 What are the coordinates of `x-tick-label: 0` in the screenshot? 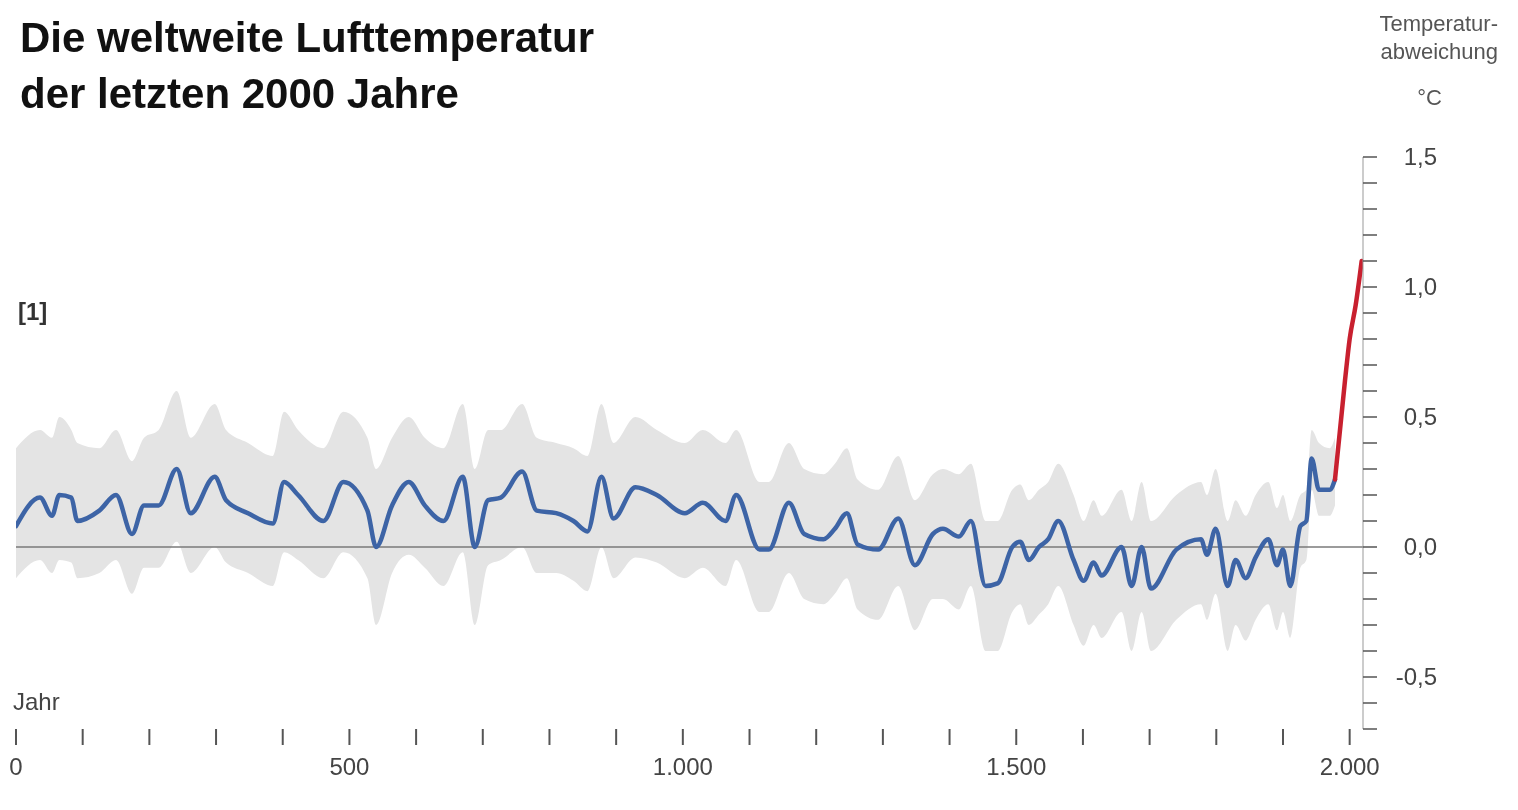 It's located at (16, 766).